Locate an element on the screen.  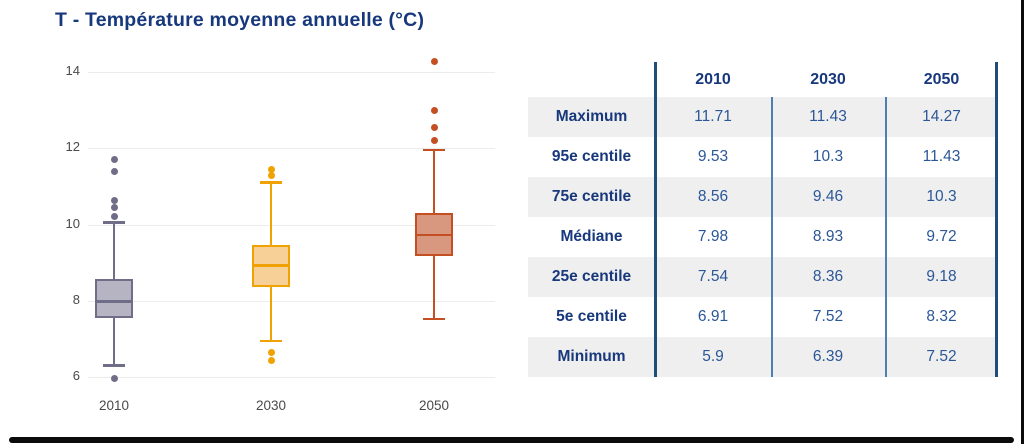
cell-value: 9.18 is located at coordinates (941, 276).